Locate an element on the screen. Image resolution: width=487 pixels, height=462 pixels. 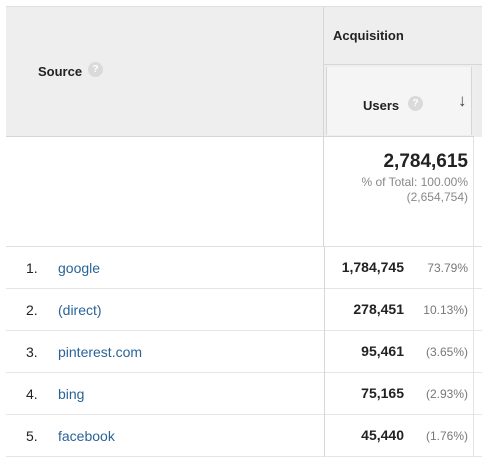
sort-descending-icon: ↓ is located at coordinates (462, 100).